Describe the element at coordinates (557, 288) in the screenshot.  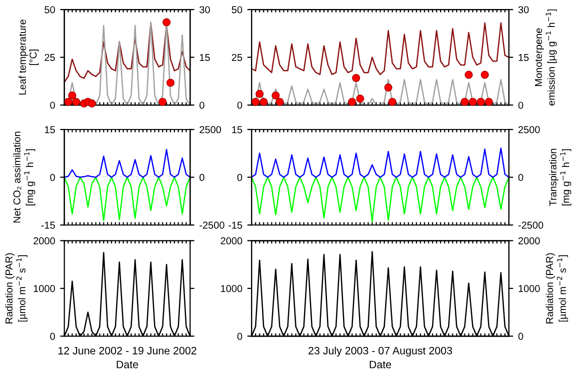
I see `y2-axis-title: Radiation (PAR) [µmol m$^{−2}$ s$^{−1}$]` at that location.